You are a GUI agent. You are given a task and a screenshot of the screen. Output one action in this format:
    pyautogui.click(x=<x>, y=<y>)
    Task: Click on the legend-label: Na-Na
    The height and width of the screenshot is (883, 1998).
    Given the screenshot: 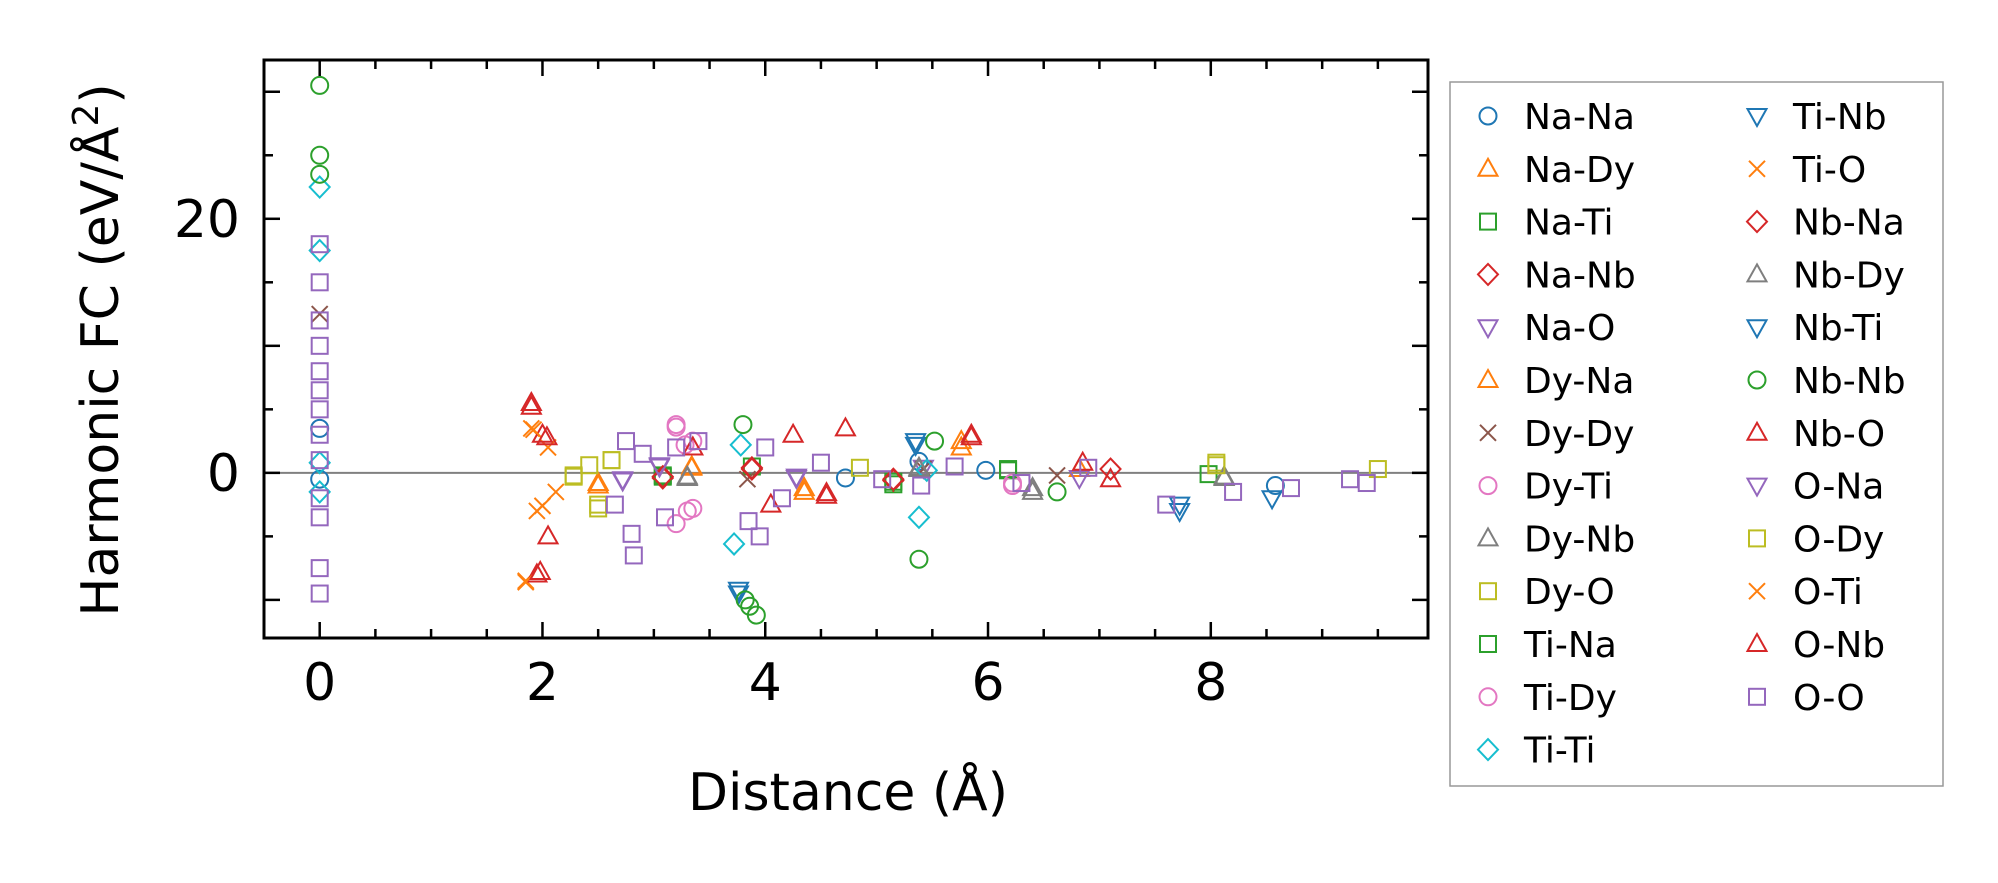 What is the action you would take?
    pyautogui.click(x=1579, y=117)
    